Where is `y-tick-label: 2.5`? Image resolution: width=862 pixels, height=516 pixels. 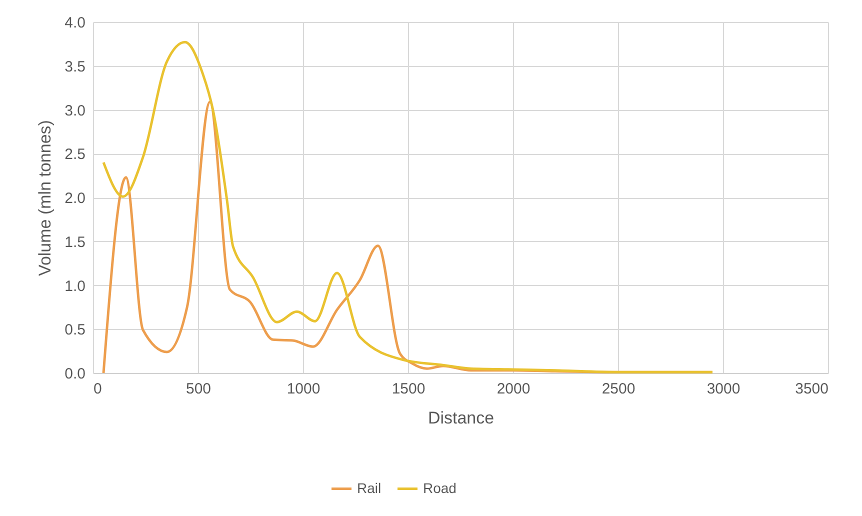
y-tick-label: 2.5 is located at coordinates (75, 155).